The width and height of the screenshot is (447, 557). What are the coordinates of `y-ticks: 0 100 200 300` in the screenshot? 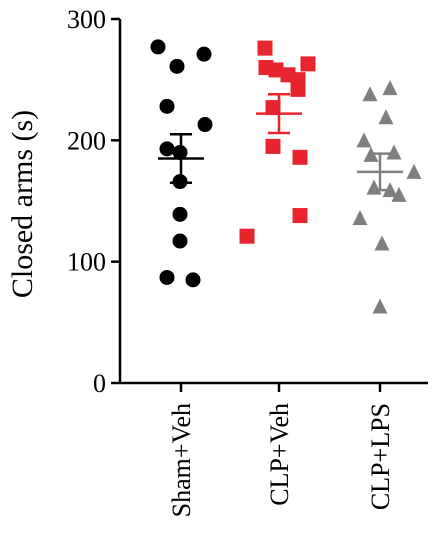 It's located at (93, 201).